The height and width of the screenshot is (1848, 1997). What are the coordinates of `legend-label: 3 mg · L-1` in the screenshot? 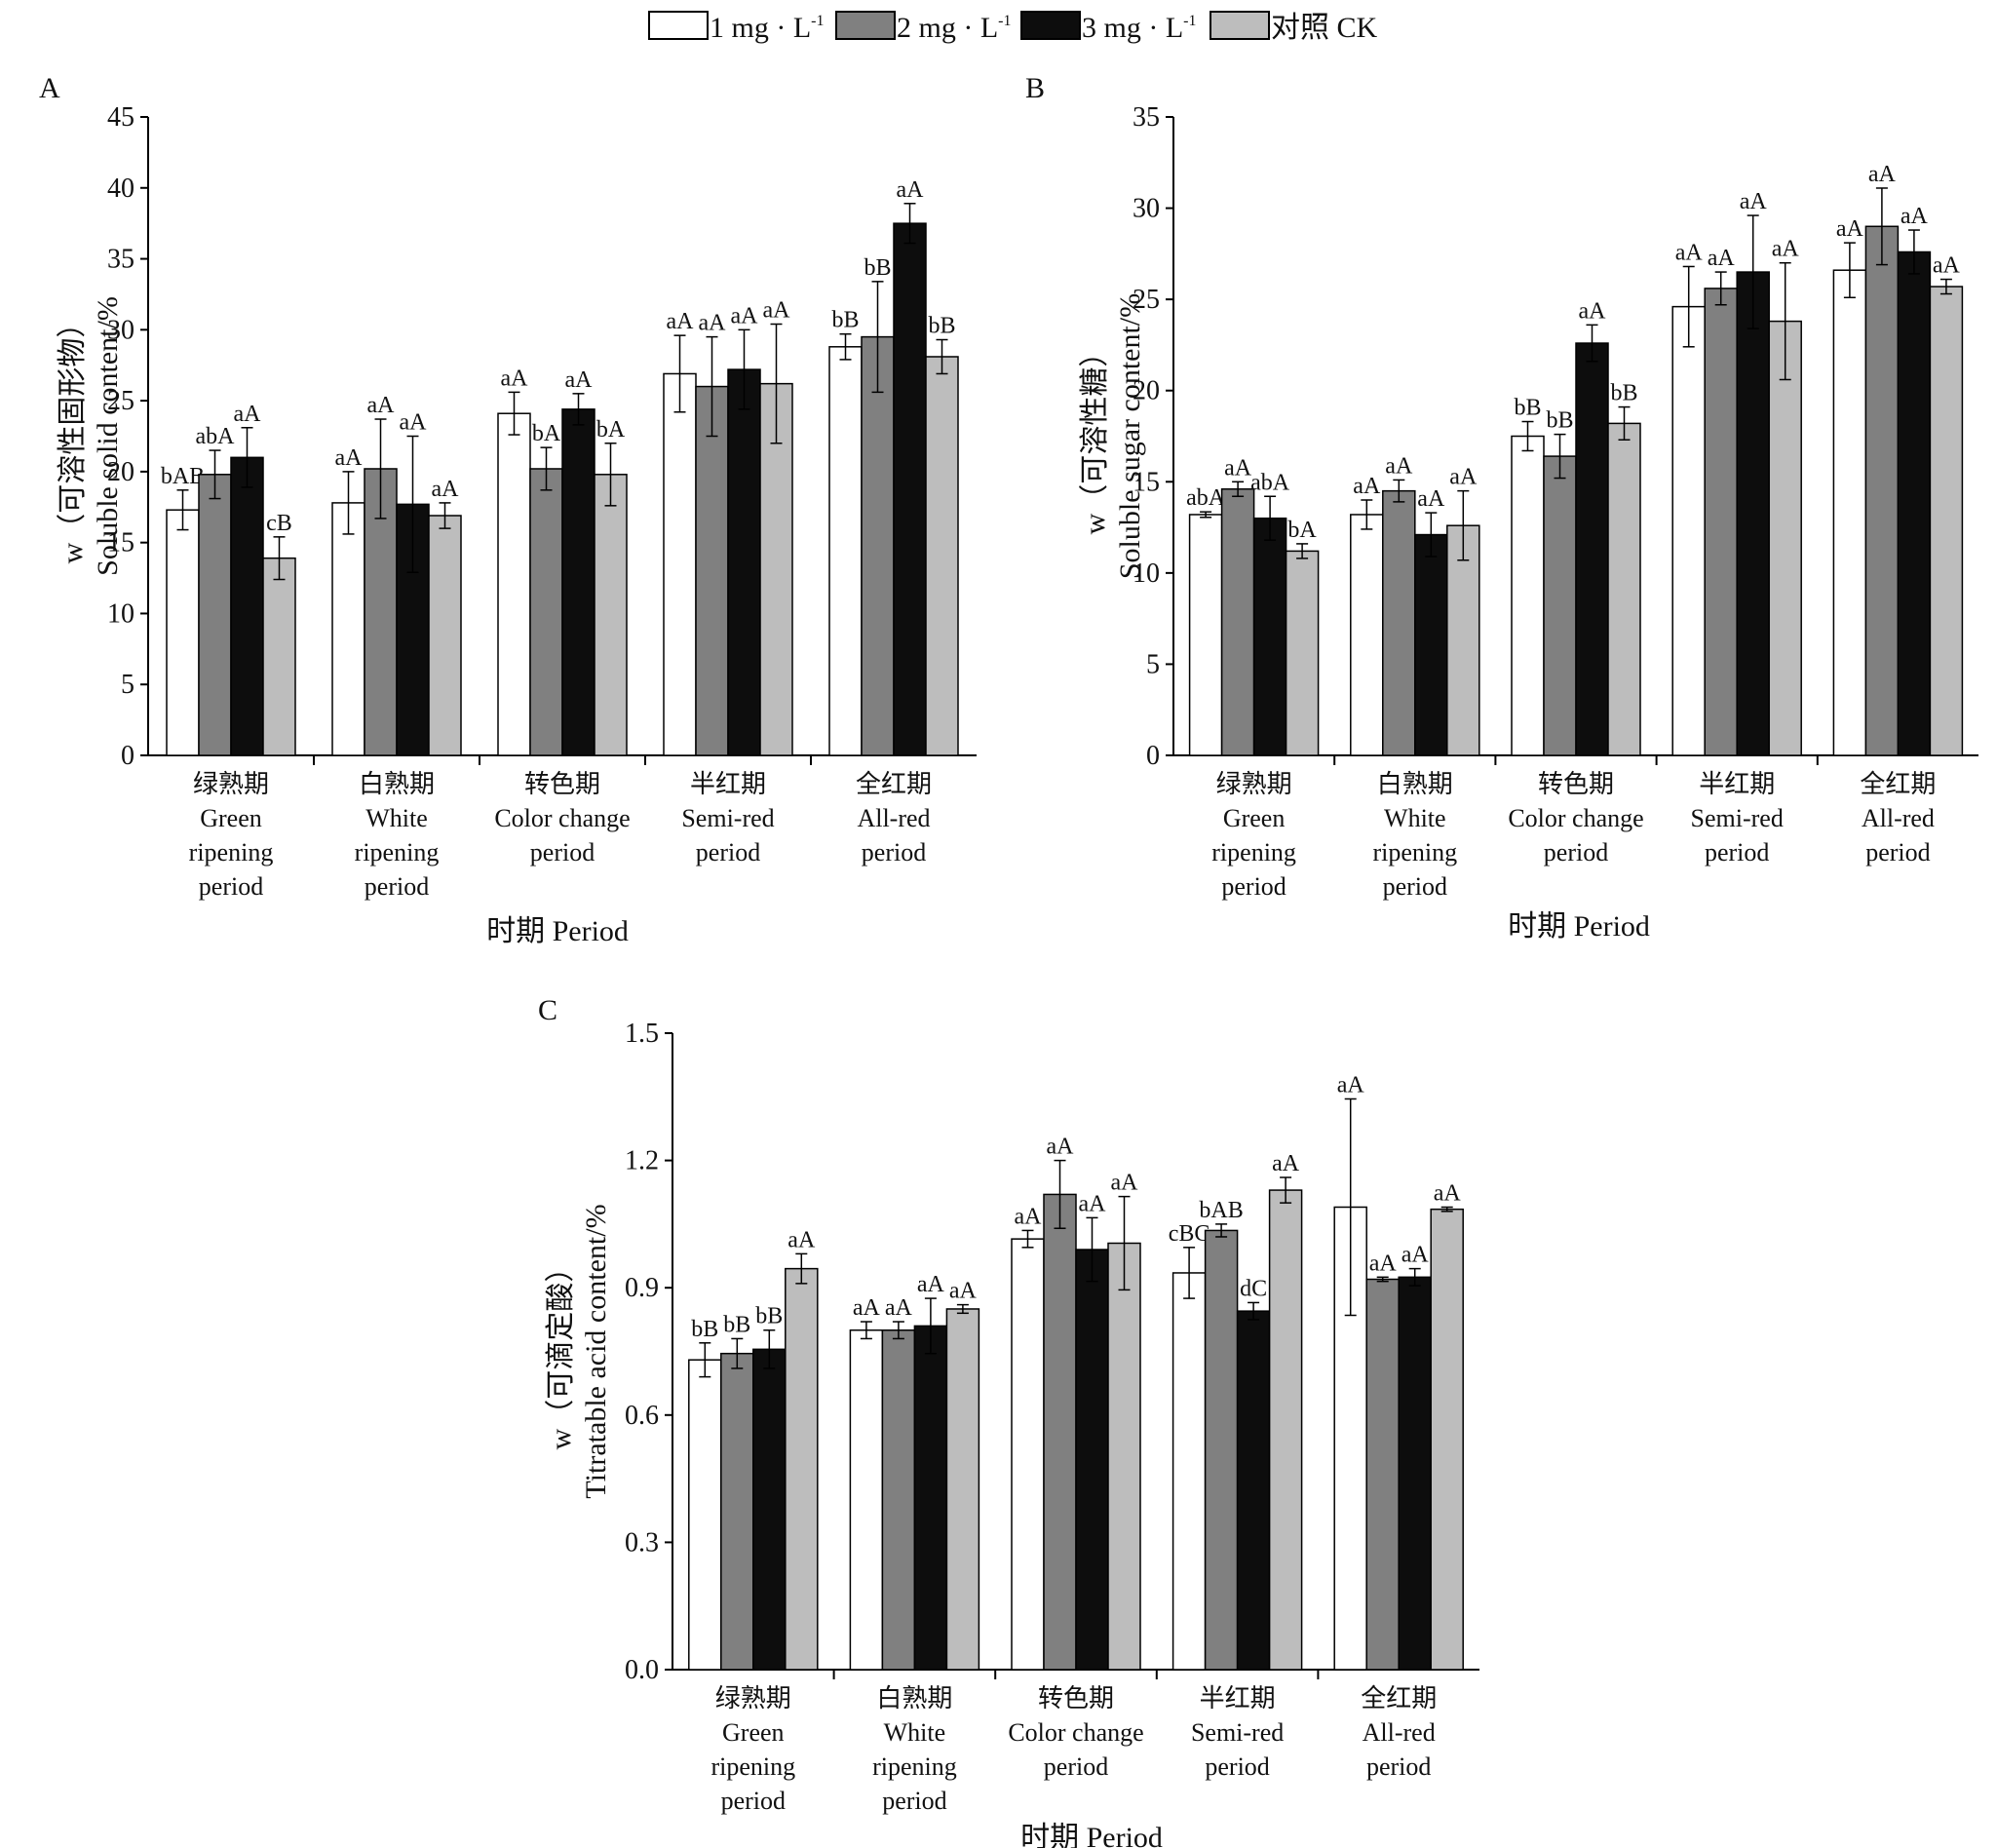 It's located at (1139, 28).